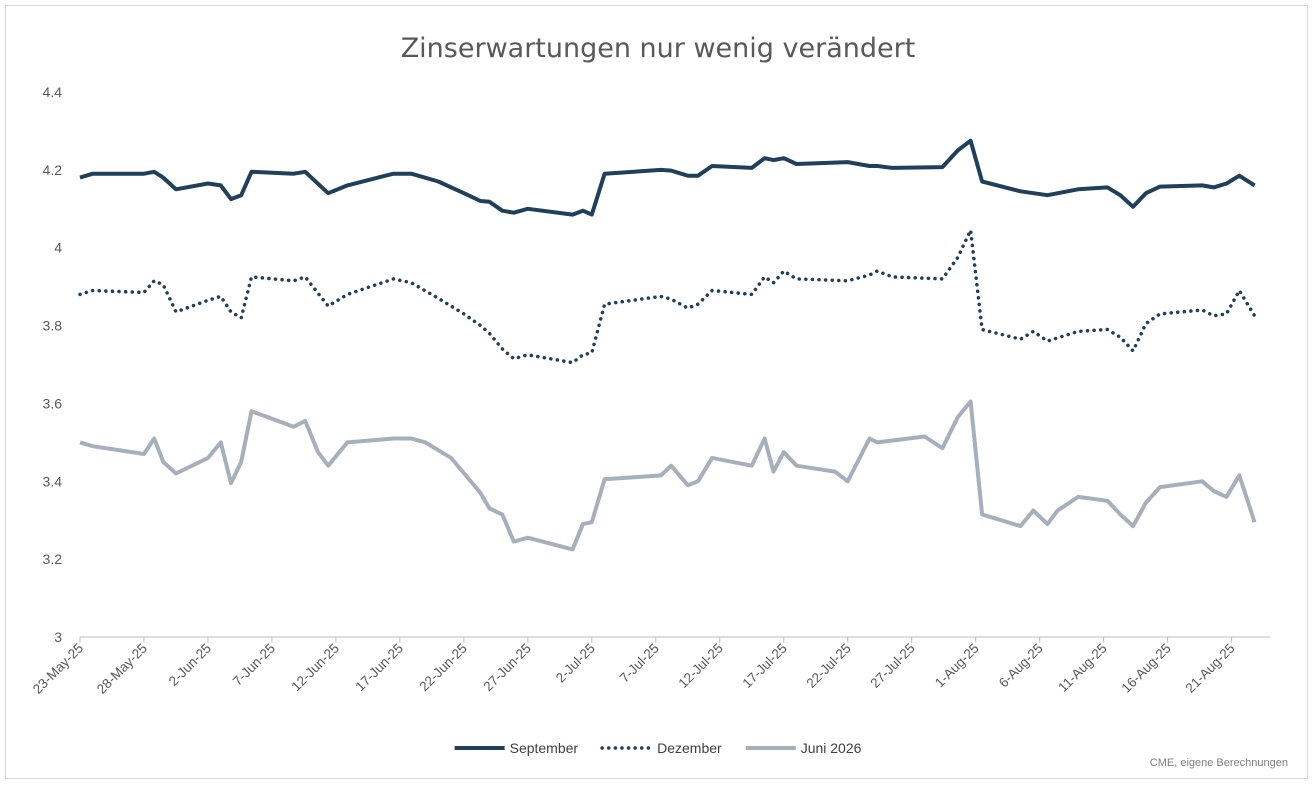  What do you see at coordinates (122, 669) in the screenshot?
I see `x-tick-label: 28-May-25` at bounding box center [122, 669].